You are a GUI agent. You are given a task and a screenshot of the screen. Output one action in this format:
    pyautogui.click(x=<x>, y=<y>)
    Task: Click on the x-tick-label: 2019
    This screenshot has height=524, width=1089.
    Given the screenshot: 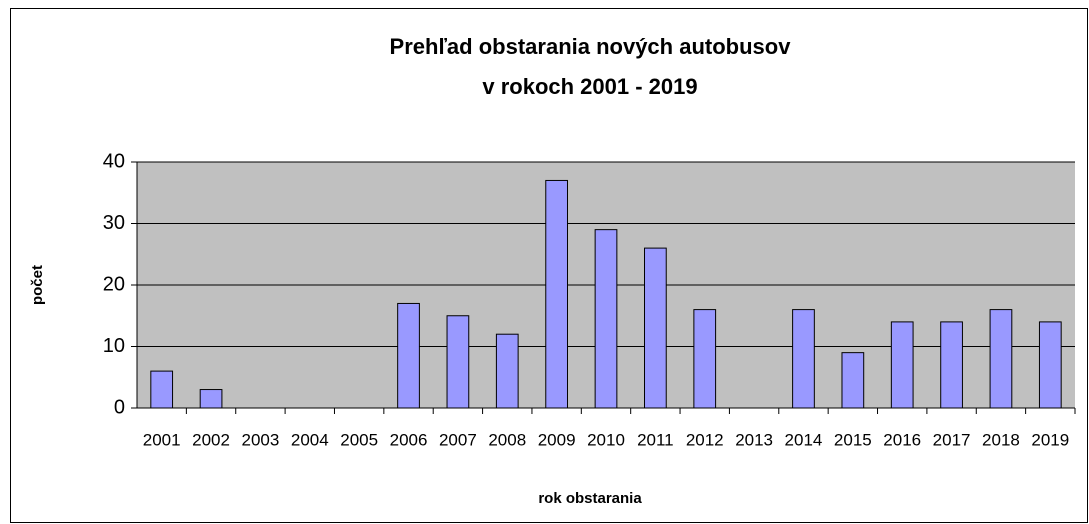 What is the action you would take?
    pyautogui.click(x=1050, y=439)
    